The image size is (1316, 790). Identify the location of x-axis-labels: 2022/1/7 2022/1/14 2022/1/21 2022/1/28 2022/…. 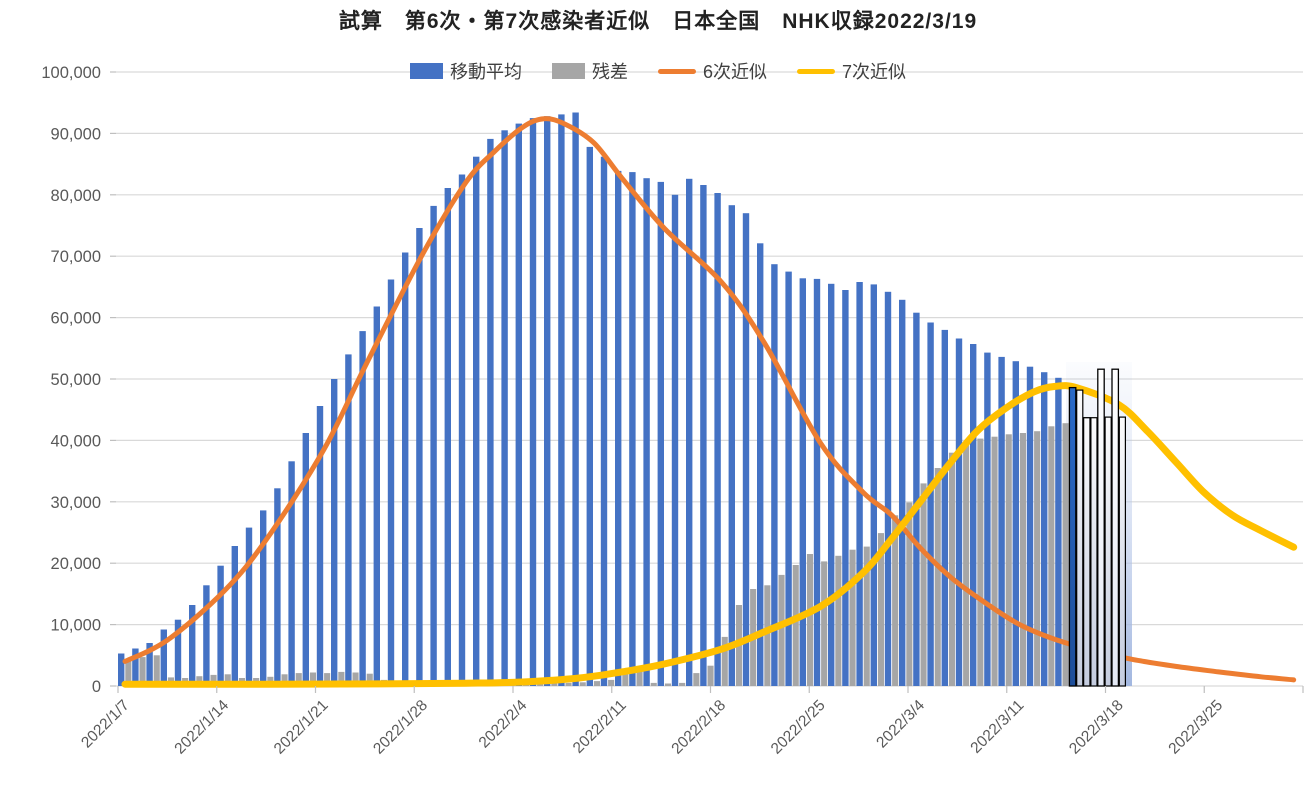
(652, 727).